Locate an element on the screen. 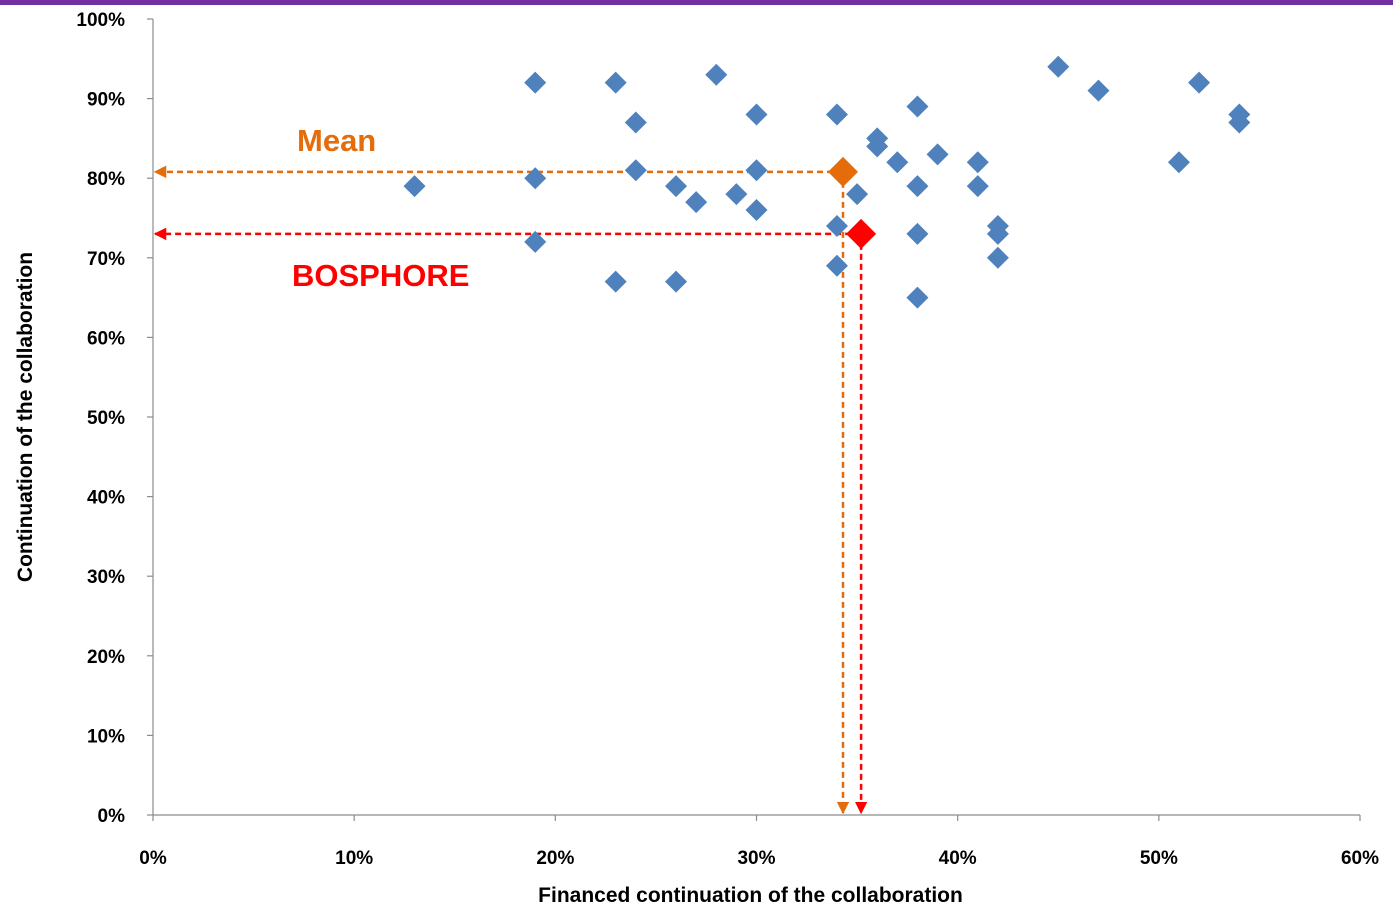 Image resolution: width=1393 pixels, height=916 pixels. x-tick-label: 10% is located at coordinates (354, 858).